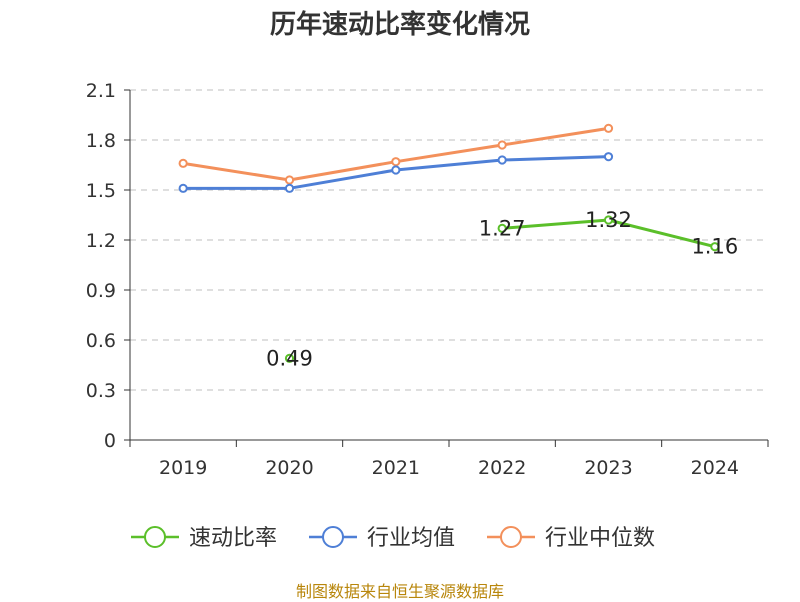 The height and width of the screenshot is (602, 800). I want to click on y-tick-label: 1.8, so click(101, 141).